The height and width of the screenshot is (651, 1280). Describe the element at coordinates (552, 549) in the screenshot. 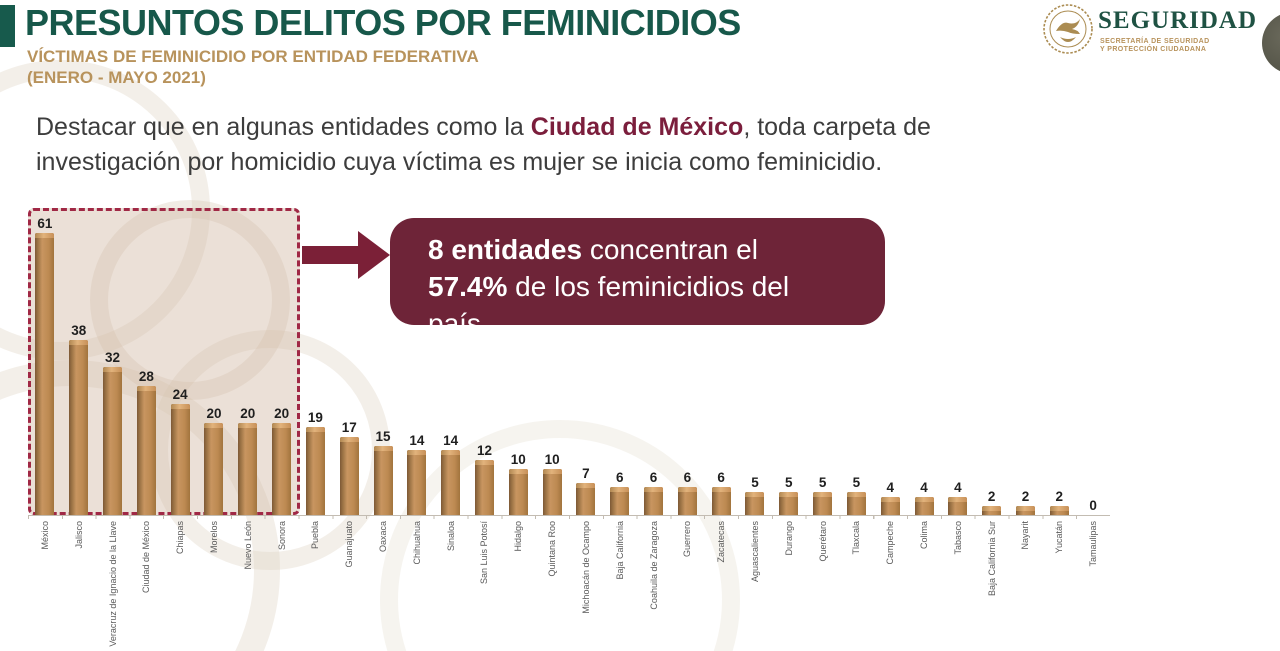

I see `x-axis-label: Quintana Roo` at that location.